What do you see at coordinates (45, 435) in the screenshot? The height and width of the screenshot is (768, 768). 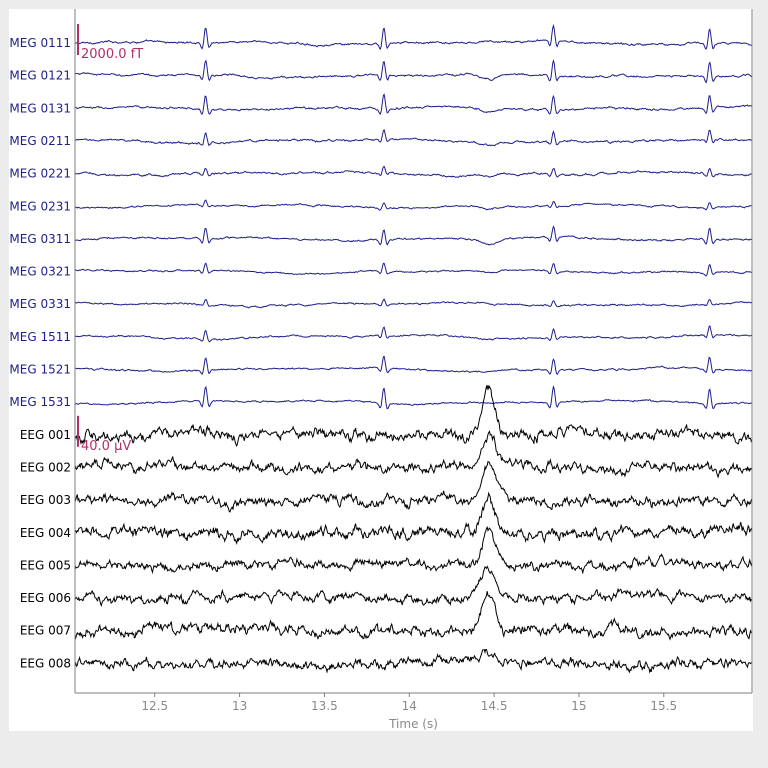 I see `channel-label-eeg-001: EEG 001` at bounding box center [45, 435].